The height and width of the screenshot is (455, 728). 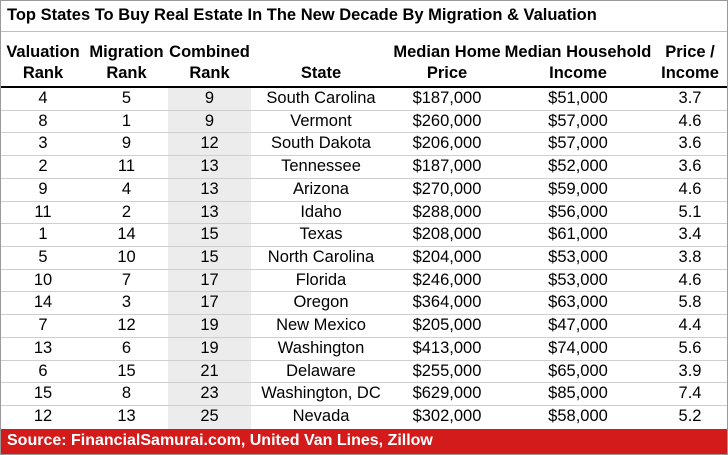 I want to click on header-divider, so click(x=364, y=87).